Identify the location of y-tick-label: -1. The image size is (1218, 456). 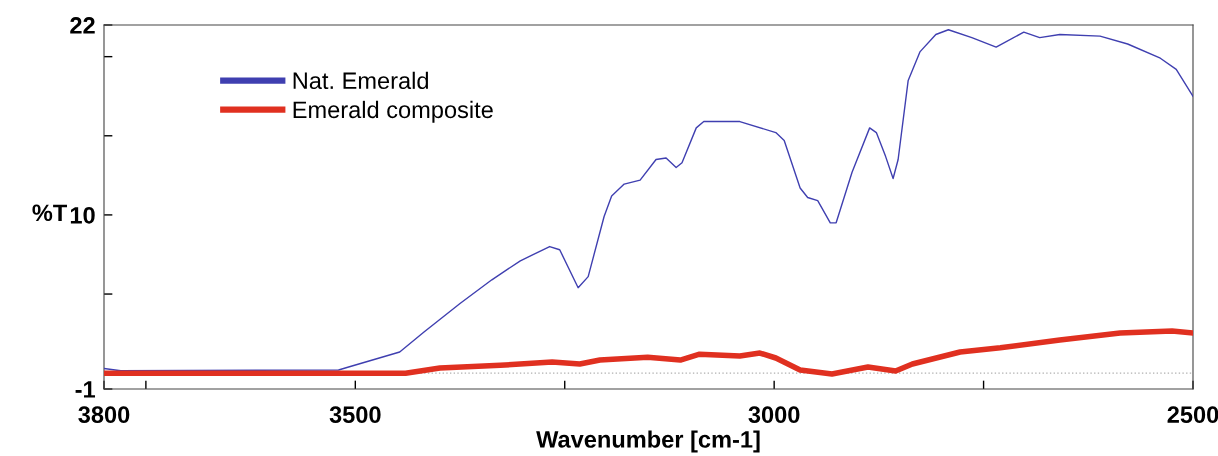
(85, 389).